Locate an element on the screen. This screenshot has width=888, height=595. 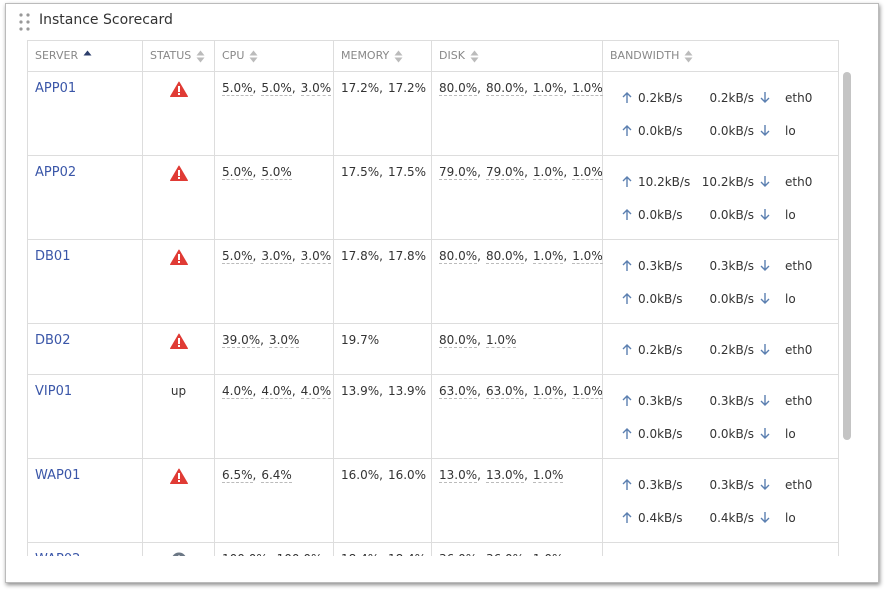
cpu-cell: 5.0% 5.0% 3.0% is located at coordinates (274, 113).